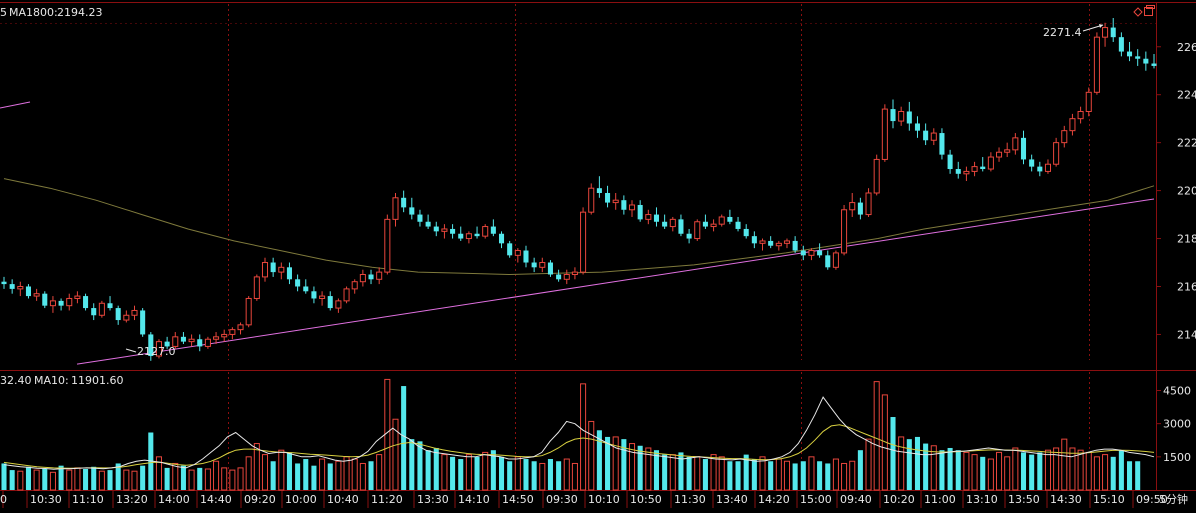 This screenshot has width=1196, height=513. What do you see at coordinates (856, 499) in the screenshot?
I see `time-tick-label: 09:40` at bounding box center [856, 499].